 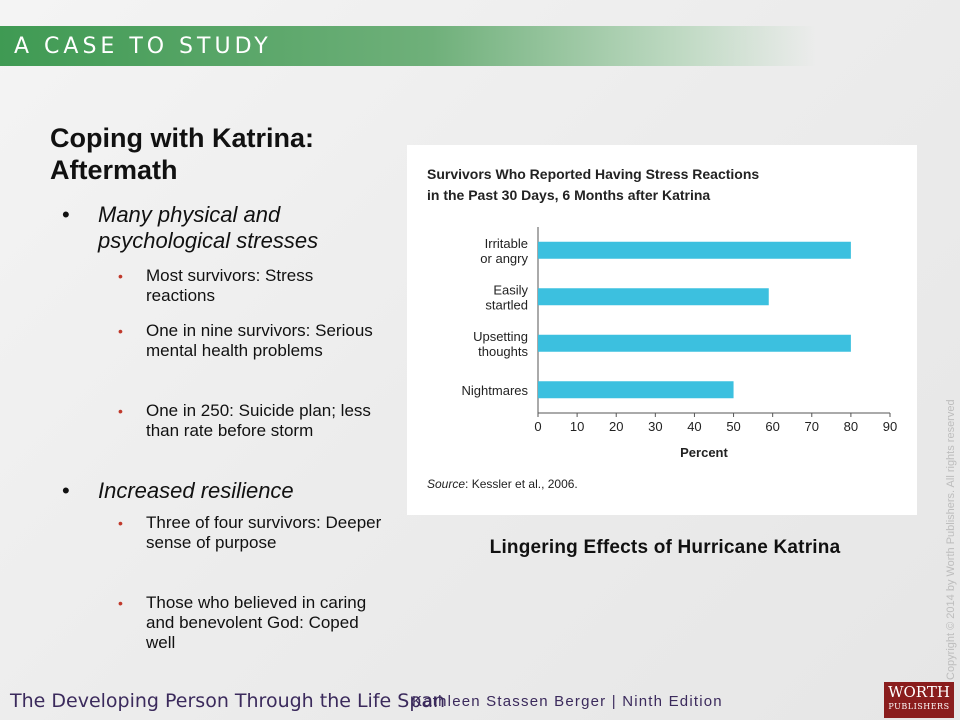 I want to click on category-label: or angry, so click(x=504, y=258).